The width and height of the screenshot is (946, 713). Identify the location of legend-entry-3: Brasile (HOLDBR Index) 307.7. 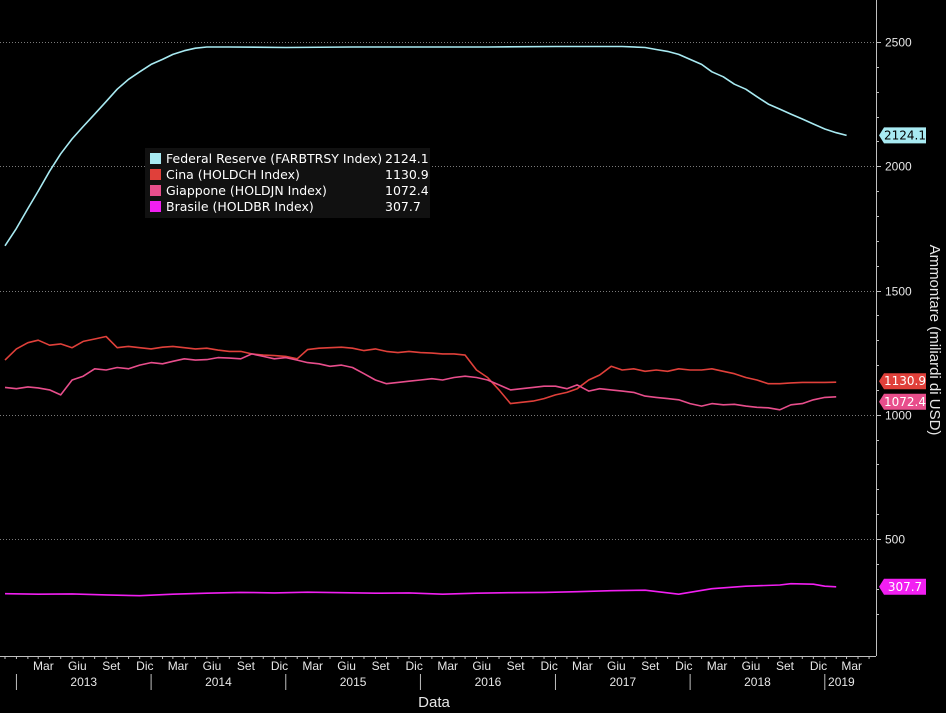
(285, 206).